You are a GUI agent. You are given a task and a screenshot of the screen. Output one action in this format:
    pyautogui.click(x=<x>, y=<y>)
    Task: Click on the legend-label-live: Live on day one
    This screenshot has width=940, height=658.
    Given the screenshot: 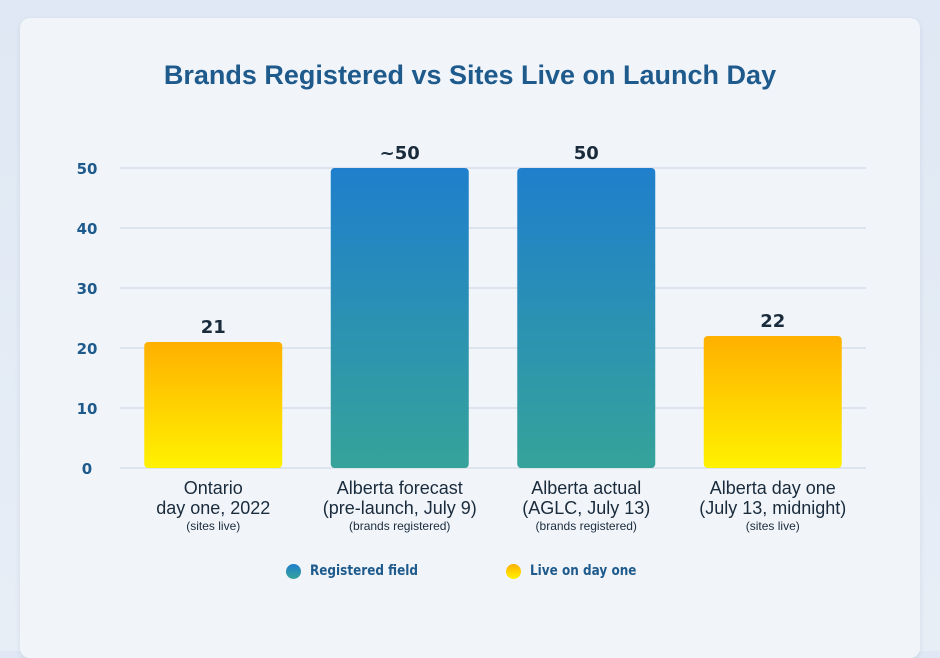 What is the action you would take?
    pyautogui.click(x=583, y=571)
    